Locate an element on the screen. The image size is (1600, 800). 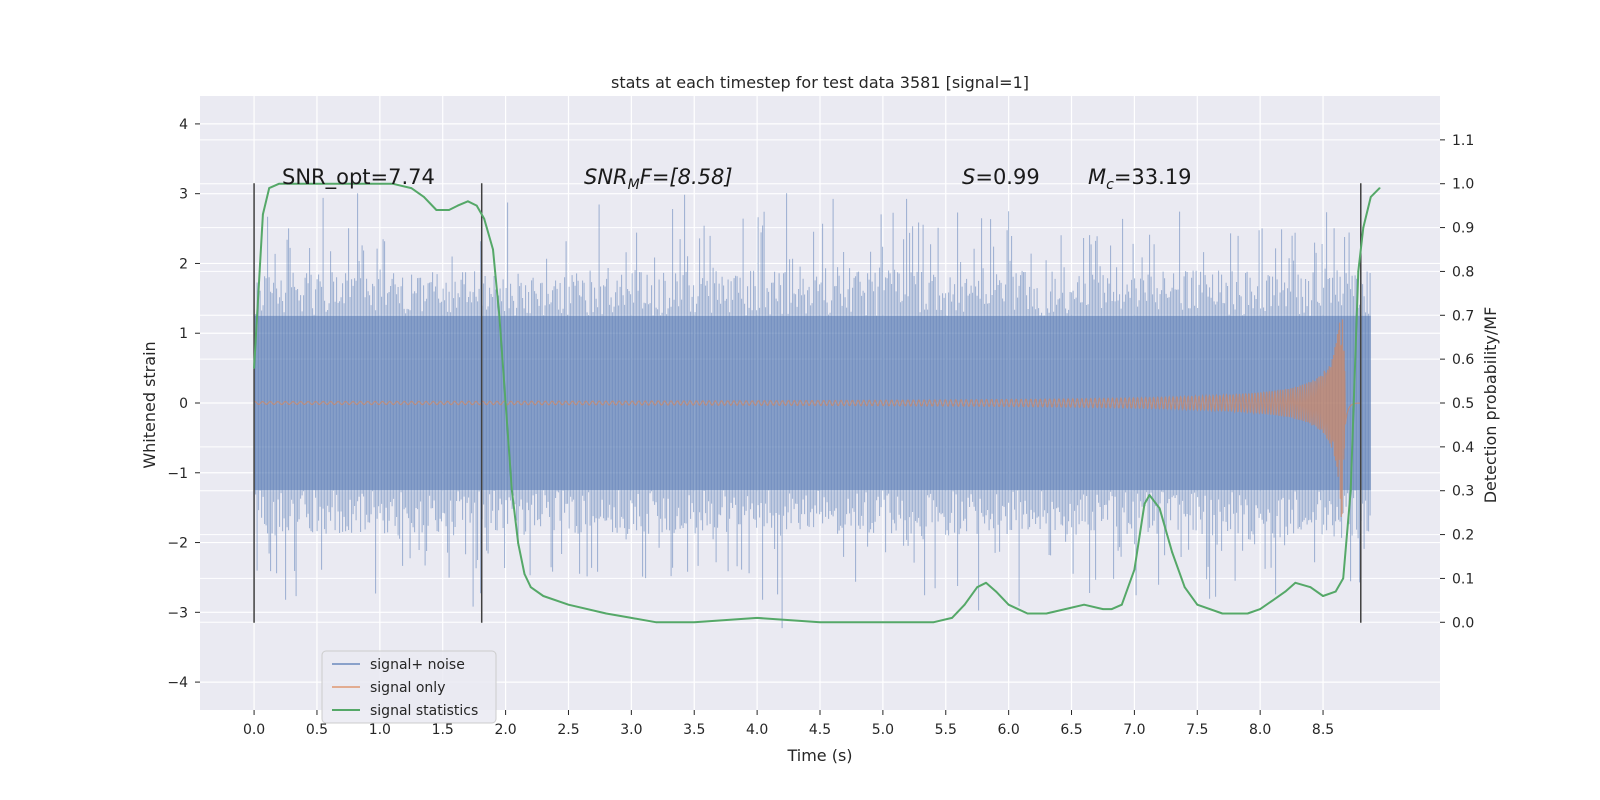
x-tick-label: 5.5 is located at coordinates (946, 730).